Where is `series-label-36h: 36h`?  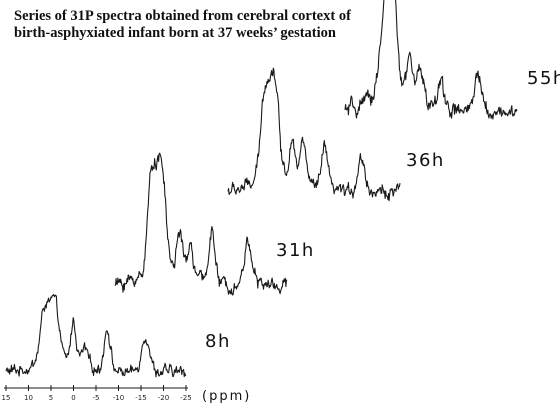 series-label-36h: 36h is located at coordinates (425, 160).